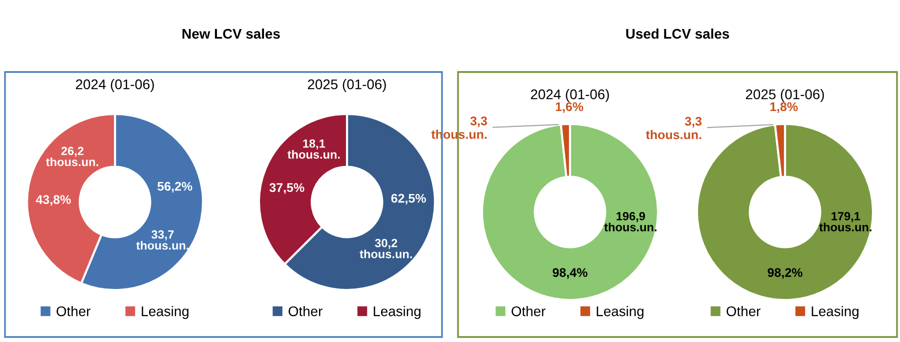 This screenshot has width=900, height=342. Describe the element at coordinates (674, 128) in the screenshot. I see `data-label: 3,3 thous.un.` at that location.